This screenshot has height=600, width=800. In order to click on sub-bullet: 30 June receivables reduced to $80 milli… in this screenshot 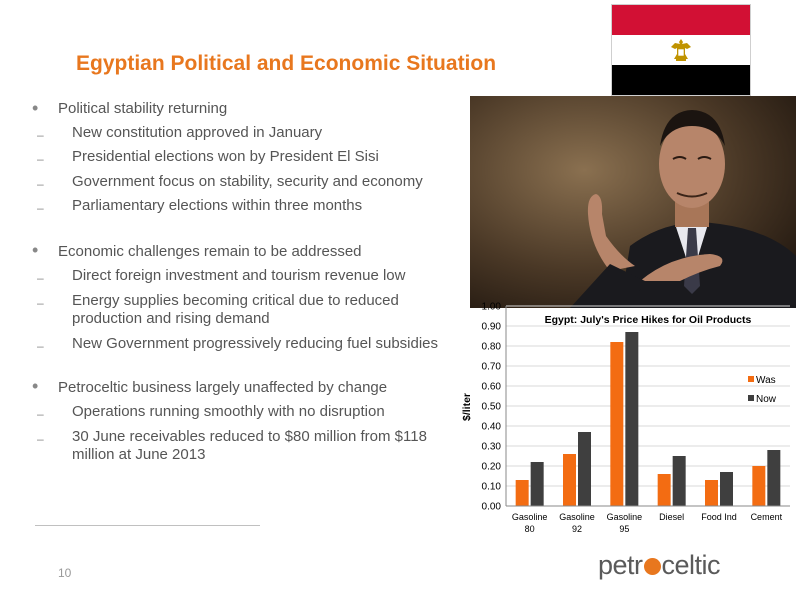, I will do `click(249, 445)`.